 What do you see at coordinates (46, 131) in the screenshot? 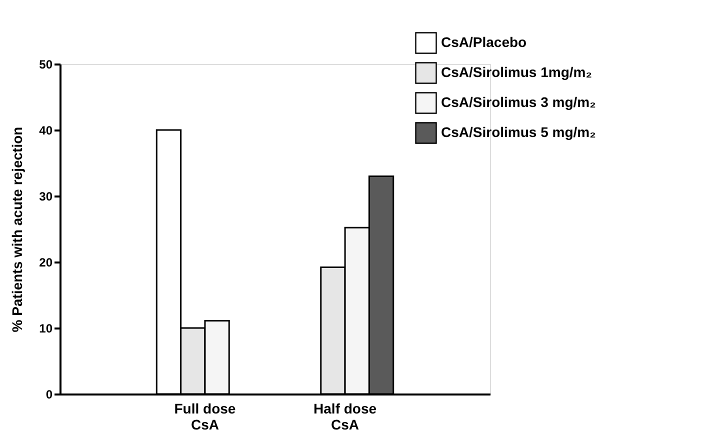
I see `y-tick-label: 40` at bounding box center [46, 131].